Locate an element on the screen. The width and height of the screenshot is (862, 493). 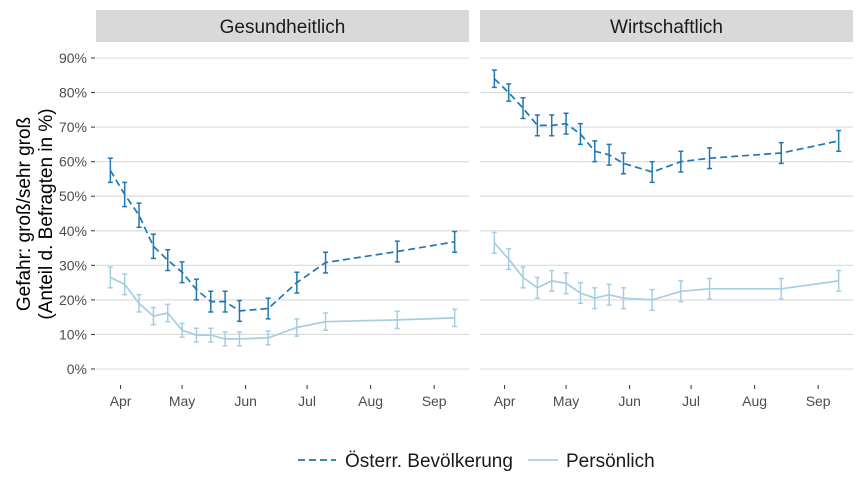
y-tick-label: 90% is located at coordinates (73, 58).